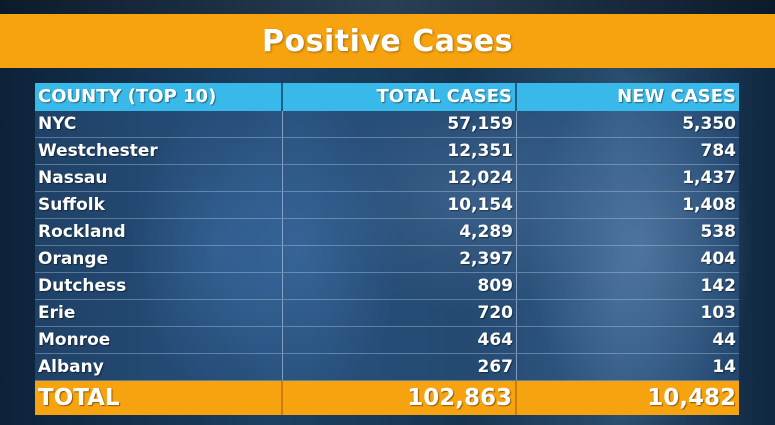 This screenshot has width=775, height=425. Describe the element at coordinates (159, 151) in the screenshot. I see `county-cell: Westchester` at that location.